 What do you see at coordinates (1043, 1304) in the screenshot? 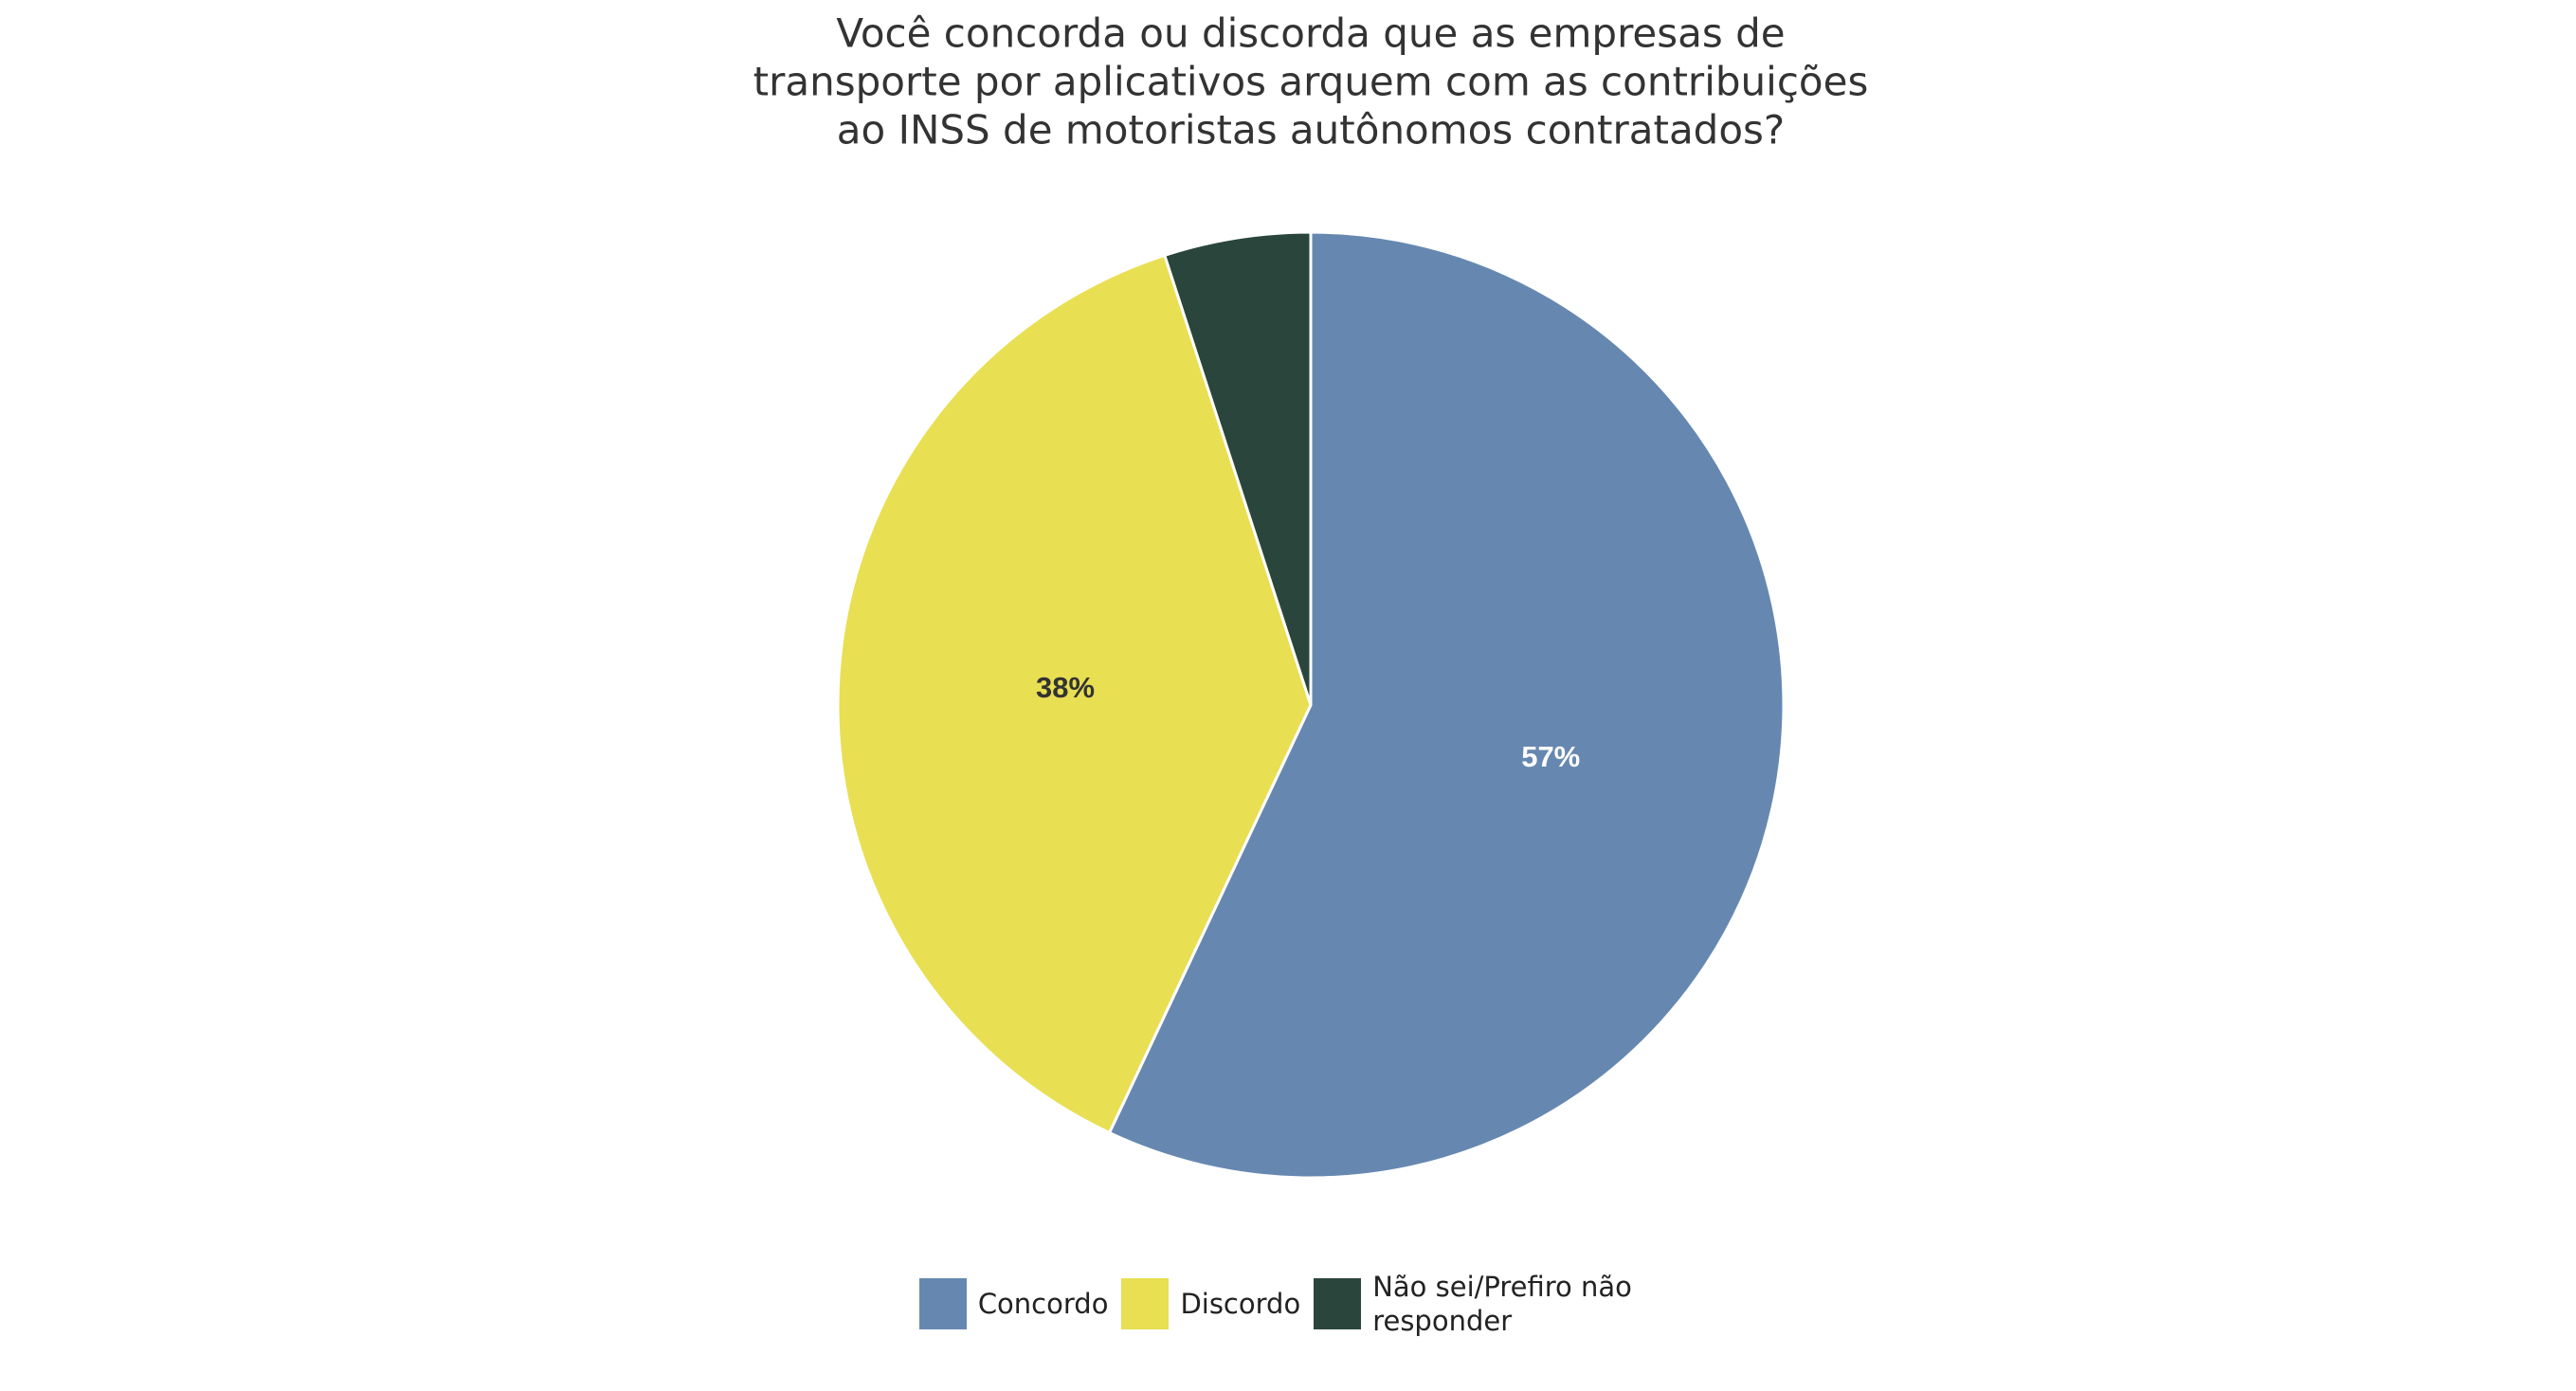
I see `legend-label: Concordo` at bounding box center [1043, 1304].